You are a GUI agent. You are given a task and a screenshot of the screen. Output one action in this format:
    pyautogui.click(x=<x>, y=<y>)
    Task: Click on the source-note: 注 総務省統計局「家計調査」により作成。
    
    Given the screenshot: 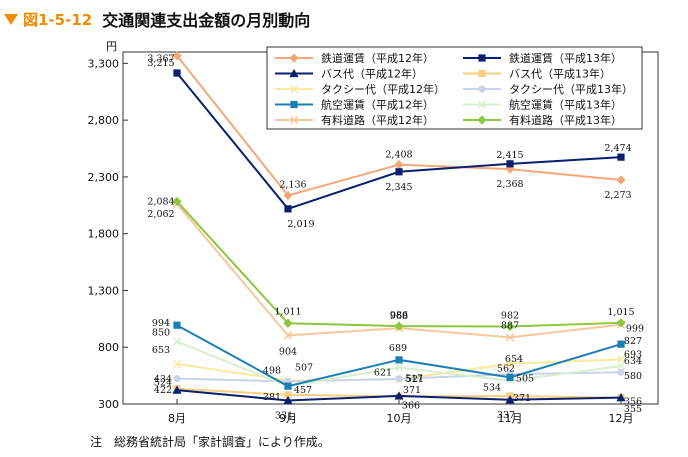 What is the action you would take?
    pyautogui.click(x=210, y=442)
    